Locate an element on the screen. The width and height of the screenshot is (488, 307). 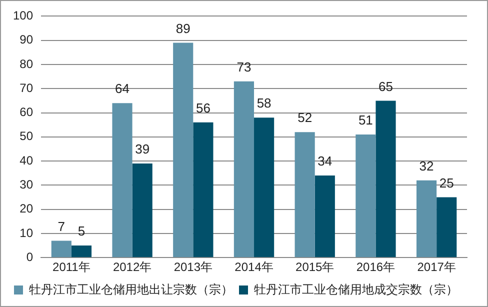
data-label: 51 is located at coordinates (365, 120).